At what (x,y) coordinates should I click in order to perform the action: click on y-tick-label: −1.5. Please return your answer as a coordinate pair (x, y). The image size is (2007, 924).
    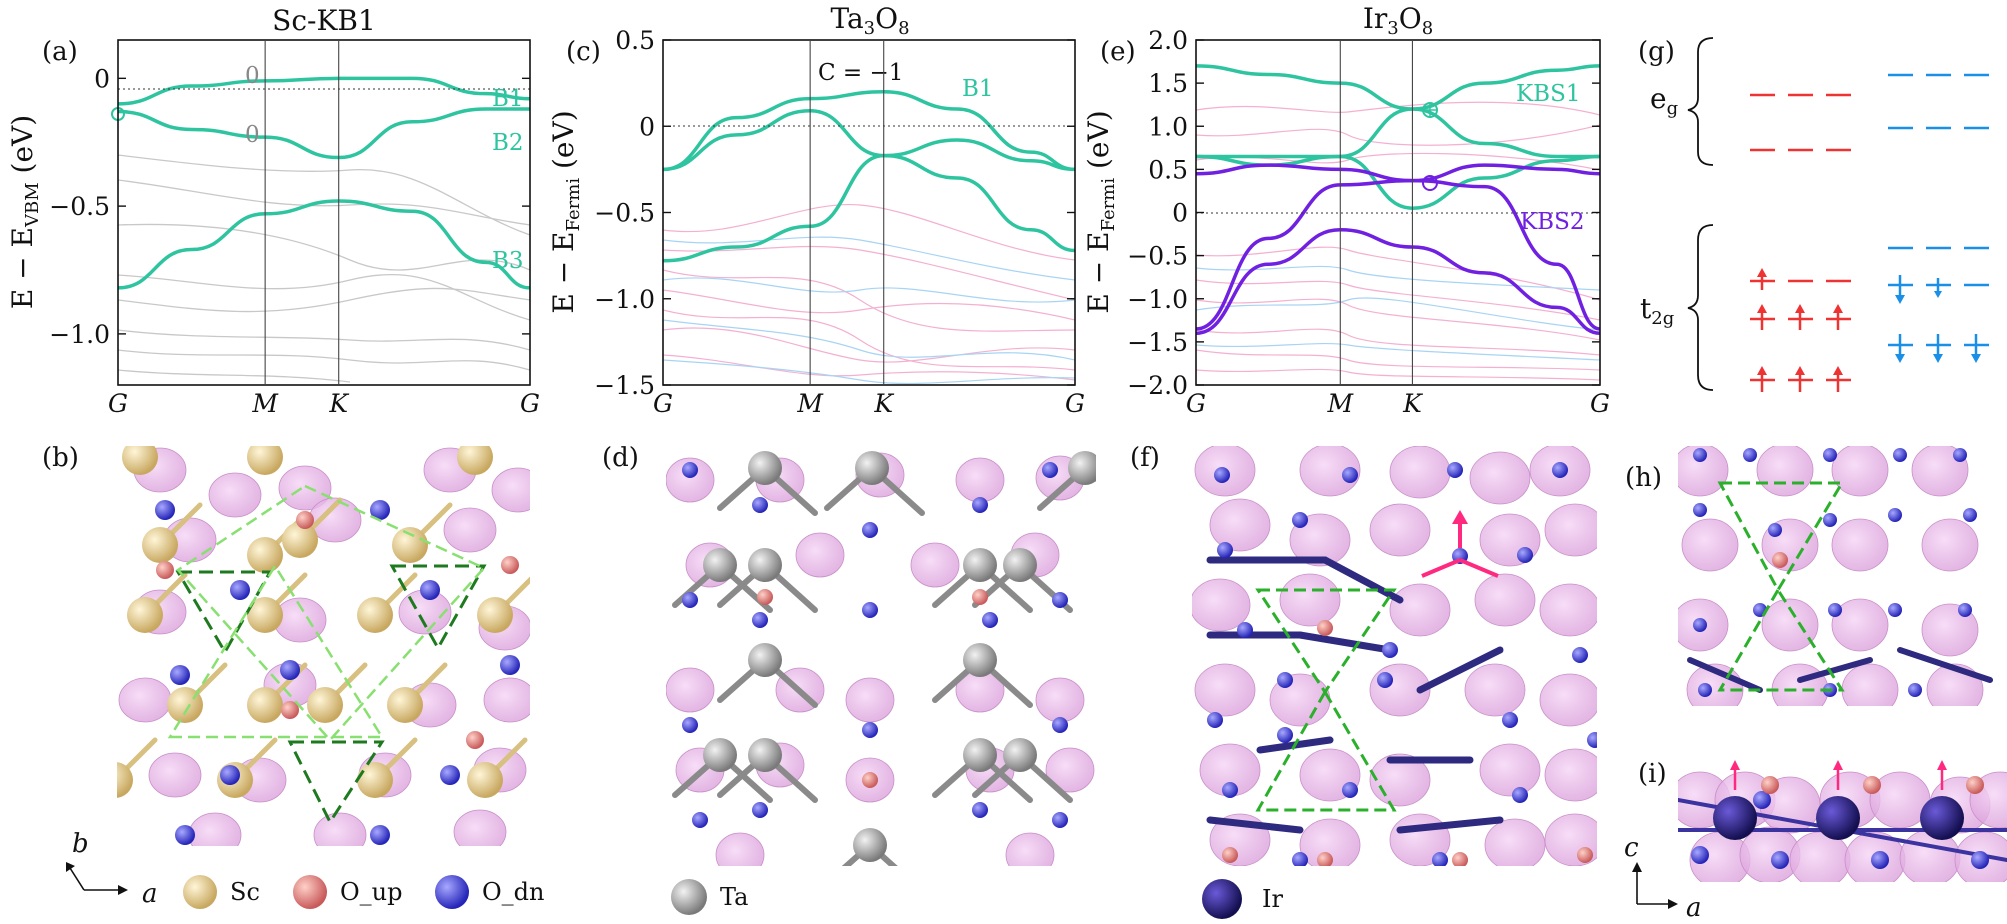
    Looking at the image, I should click on (624, 385).